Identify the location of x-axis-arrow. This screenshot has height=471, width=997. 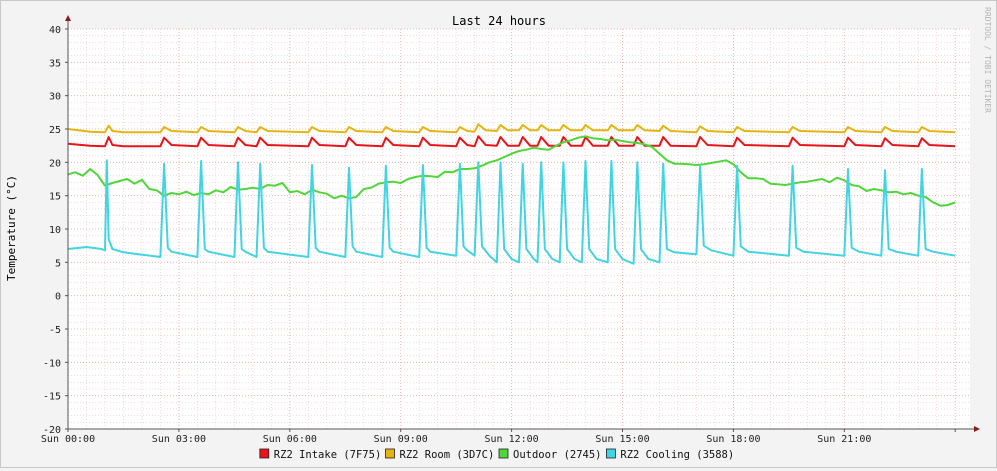
(977, 429).